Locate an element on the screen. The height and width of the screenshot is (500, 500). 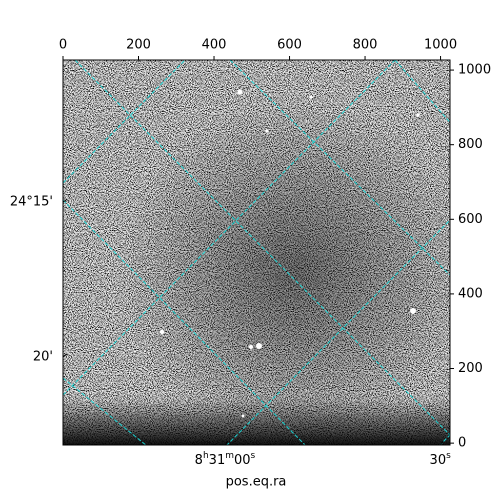
x-tick-label: 0 is located at coordinates (63, 45).